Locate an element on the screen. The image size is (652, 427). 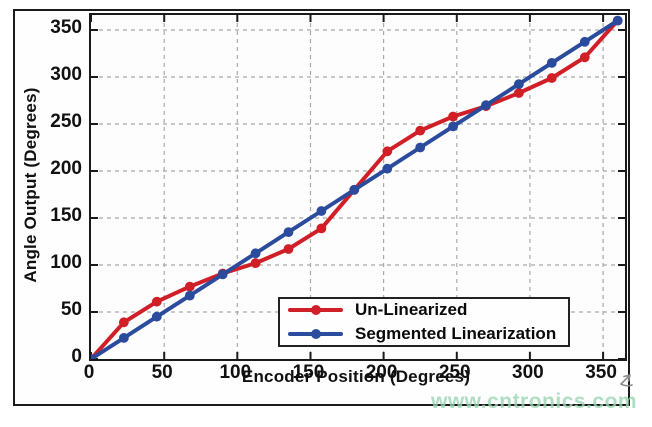
x-axis-title: Encoder Position (Degrees) is located at coordinates (356, 376).